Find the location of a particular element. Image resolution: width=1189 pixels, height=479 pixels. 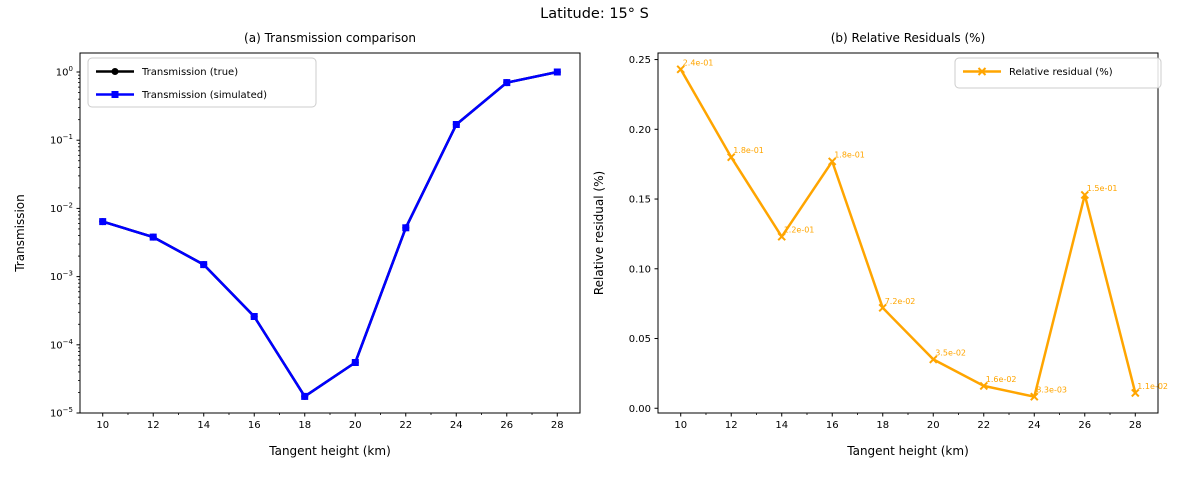

point-annotation: 2.4e-01 is located at coordinates (698, 62).